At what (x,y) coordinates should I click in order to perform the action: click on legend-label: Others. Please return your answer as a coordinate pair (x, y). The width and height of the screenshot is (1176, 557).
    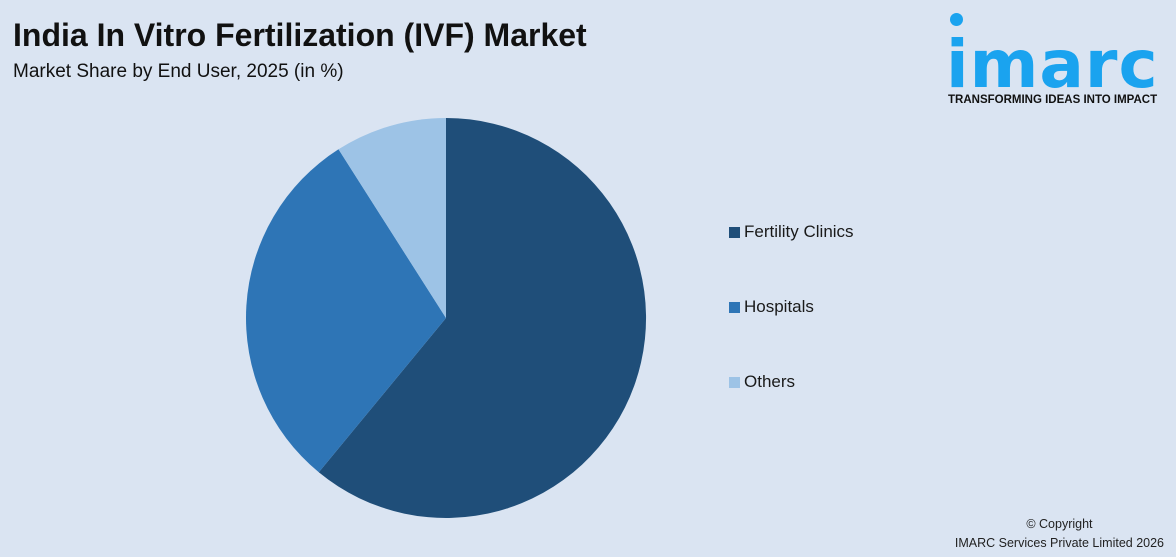
    Looking at the image, I should click on (770, 381).